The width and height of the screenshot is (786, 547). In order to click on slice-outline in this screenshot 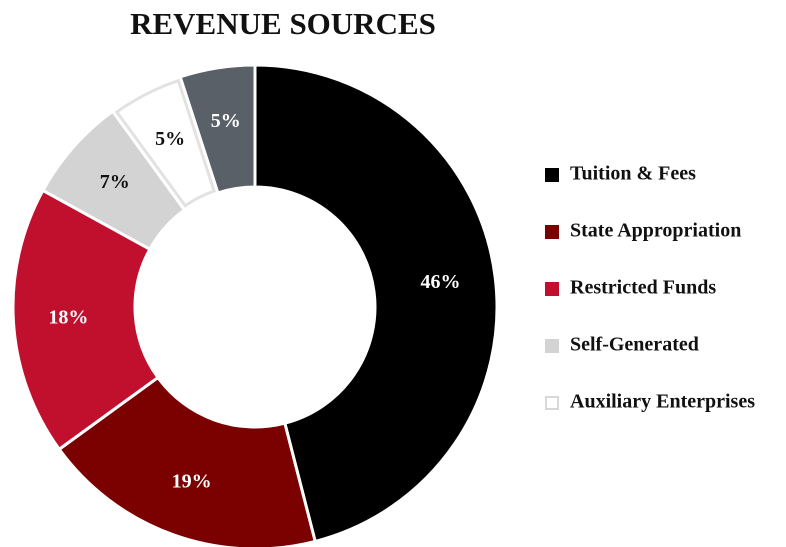, I will do `click(165, 143)`.